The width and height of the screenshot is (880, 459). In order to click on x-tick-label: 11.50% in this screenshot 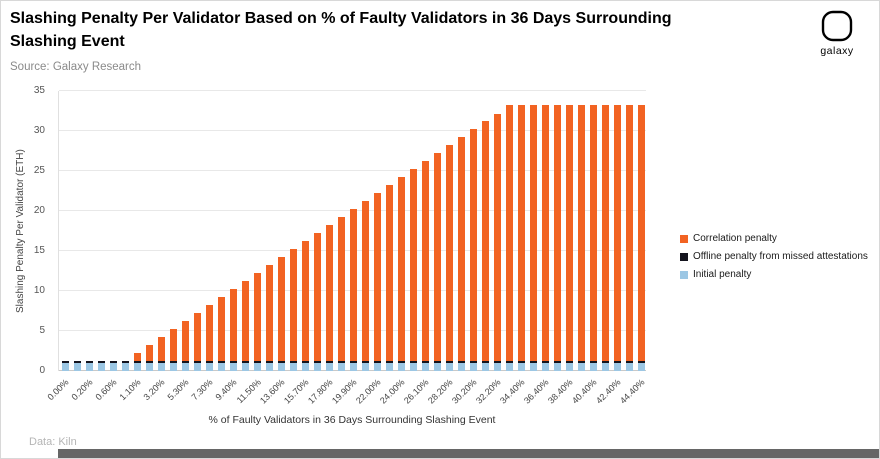, I will do `click(249, 391)`.